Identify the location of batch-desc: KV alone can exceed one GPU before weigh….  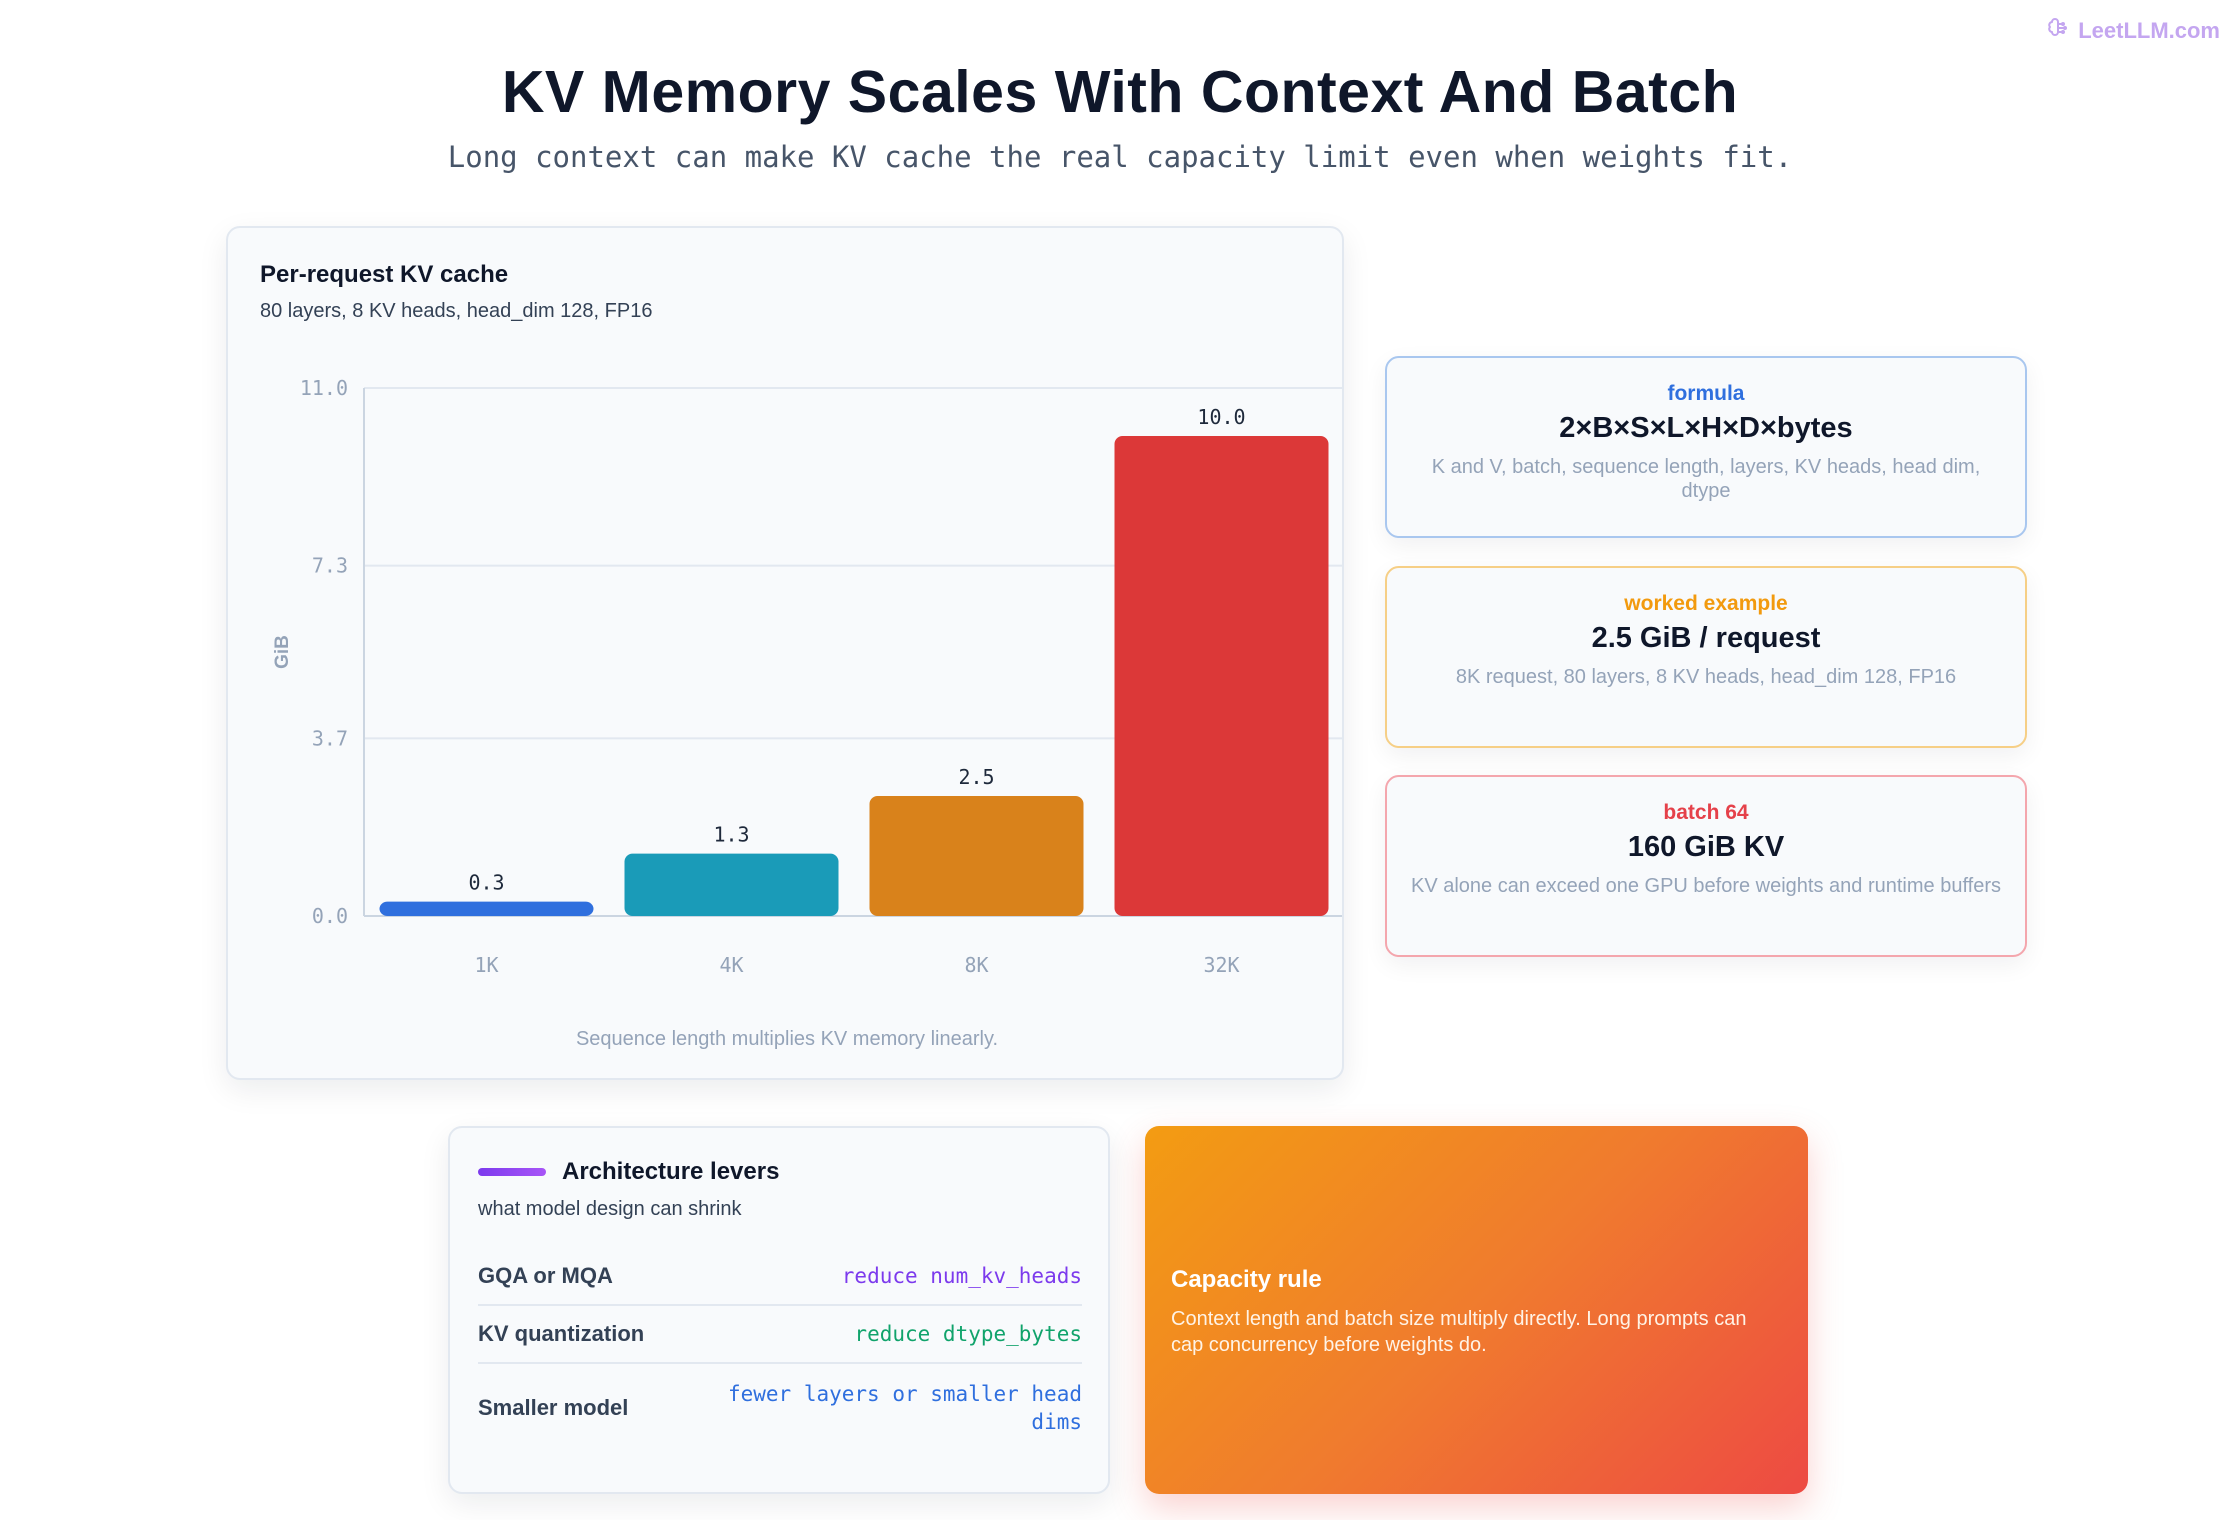
(1706, 886).